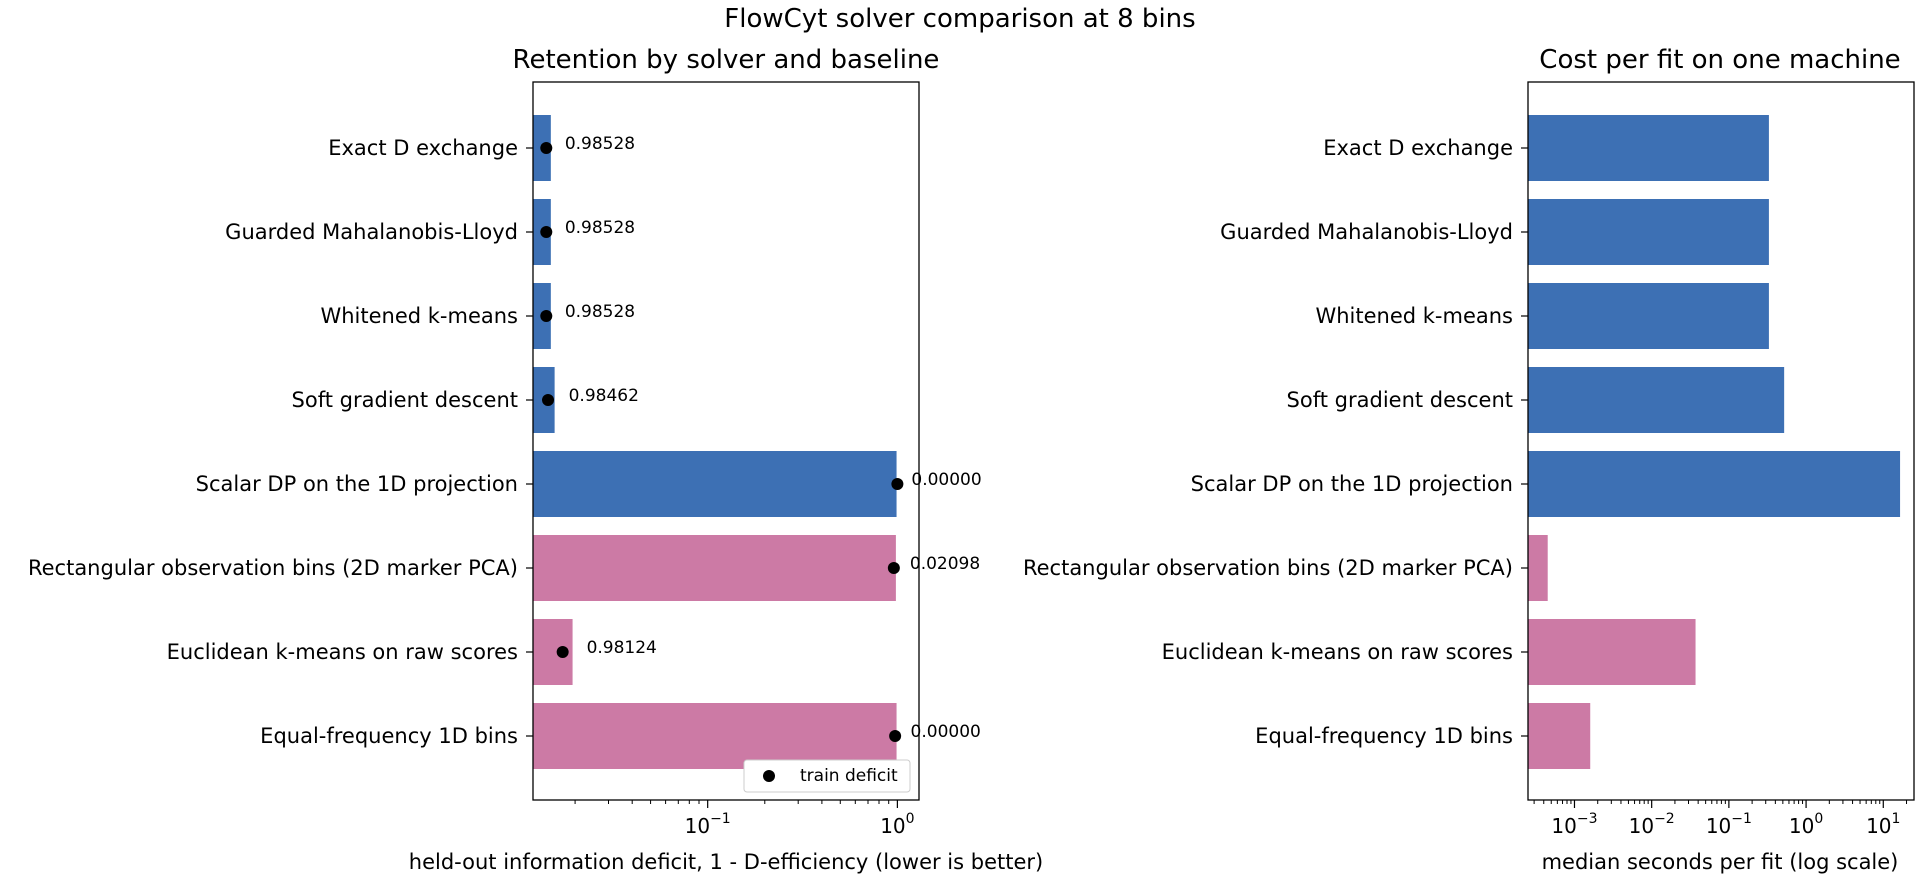 The image size is (1920, 880). I want to click on cost-x-tick-label: 10⁻², so click(1652, 824).